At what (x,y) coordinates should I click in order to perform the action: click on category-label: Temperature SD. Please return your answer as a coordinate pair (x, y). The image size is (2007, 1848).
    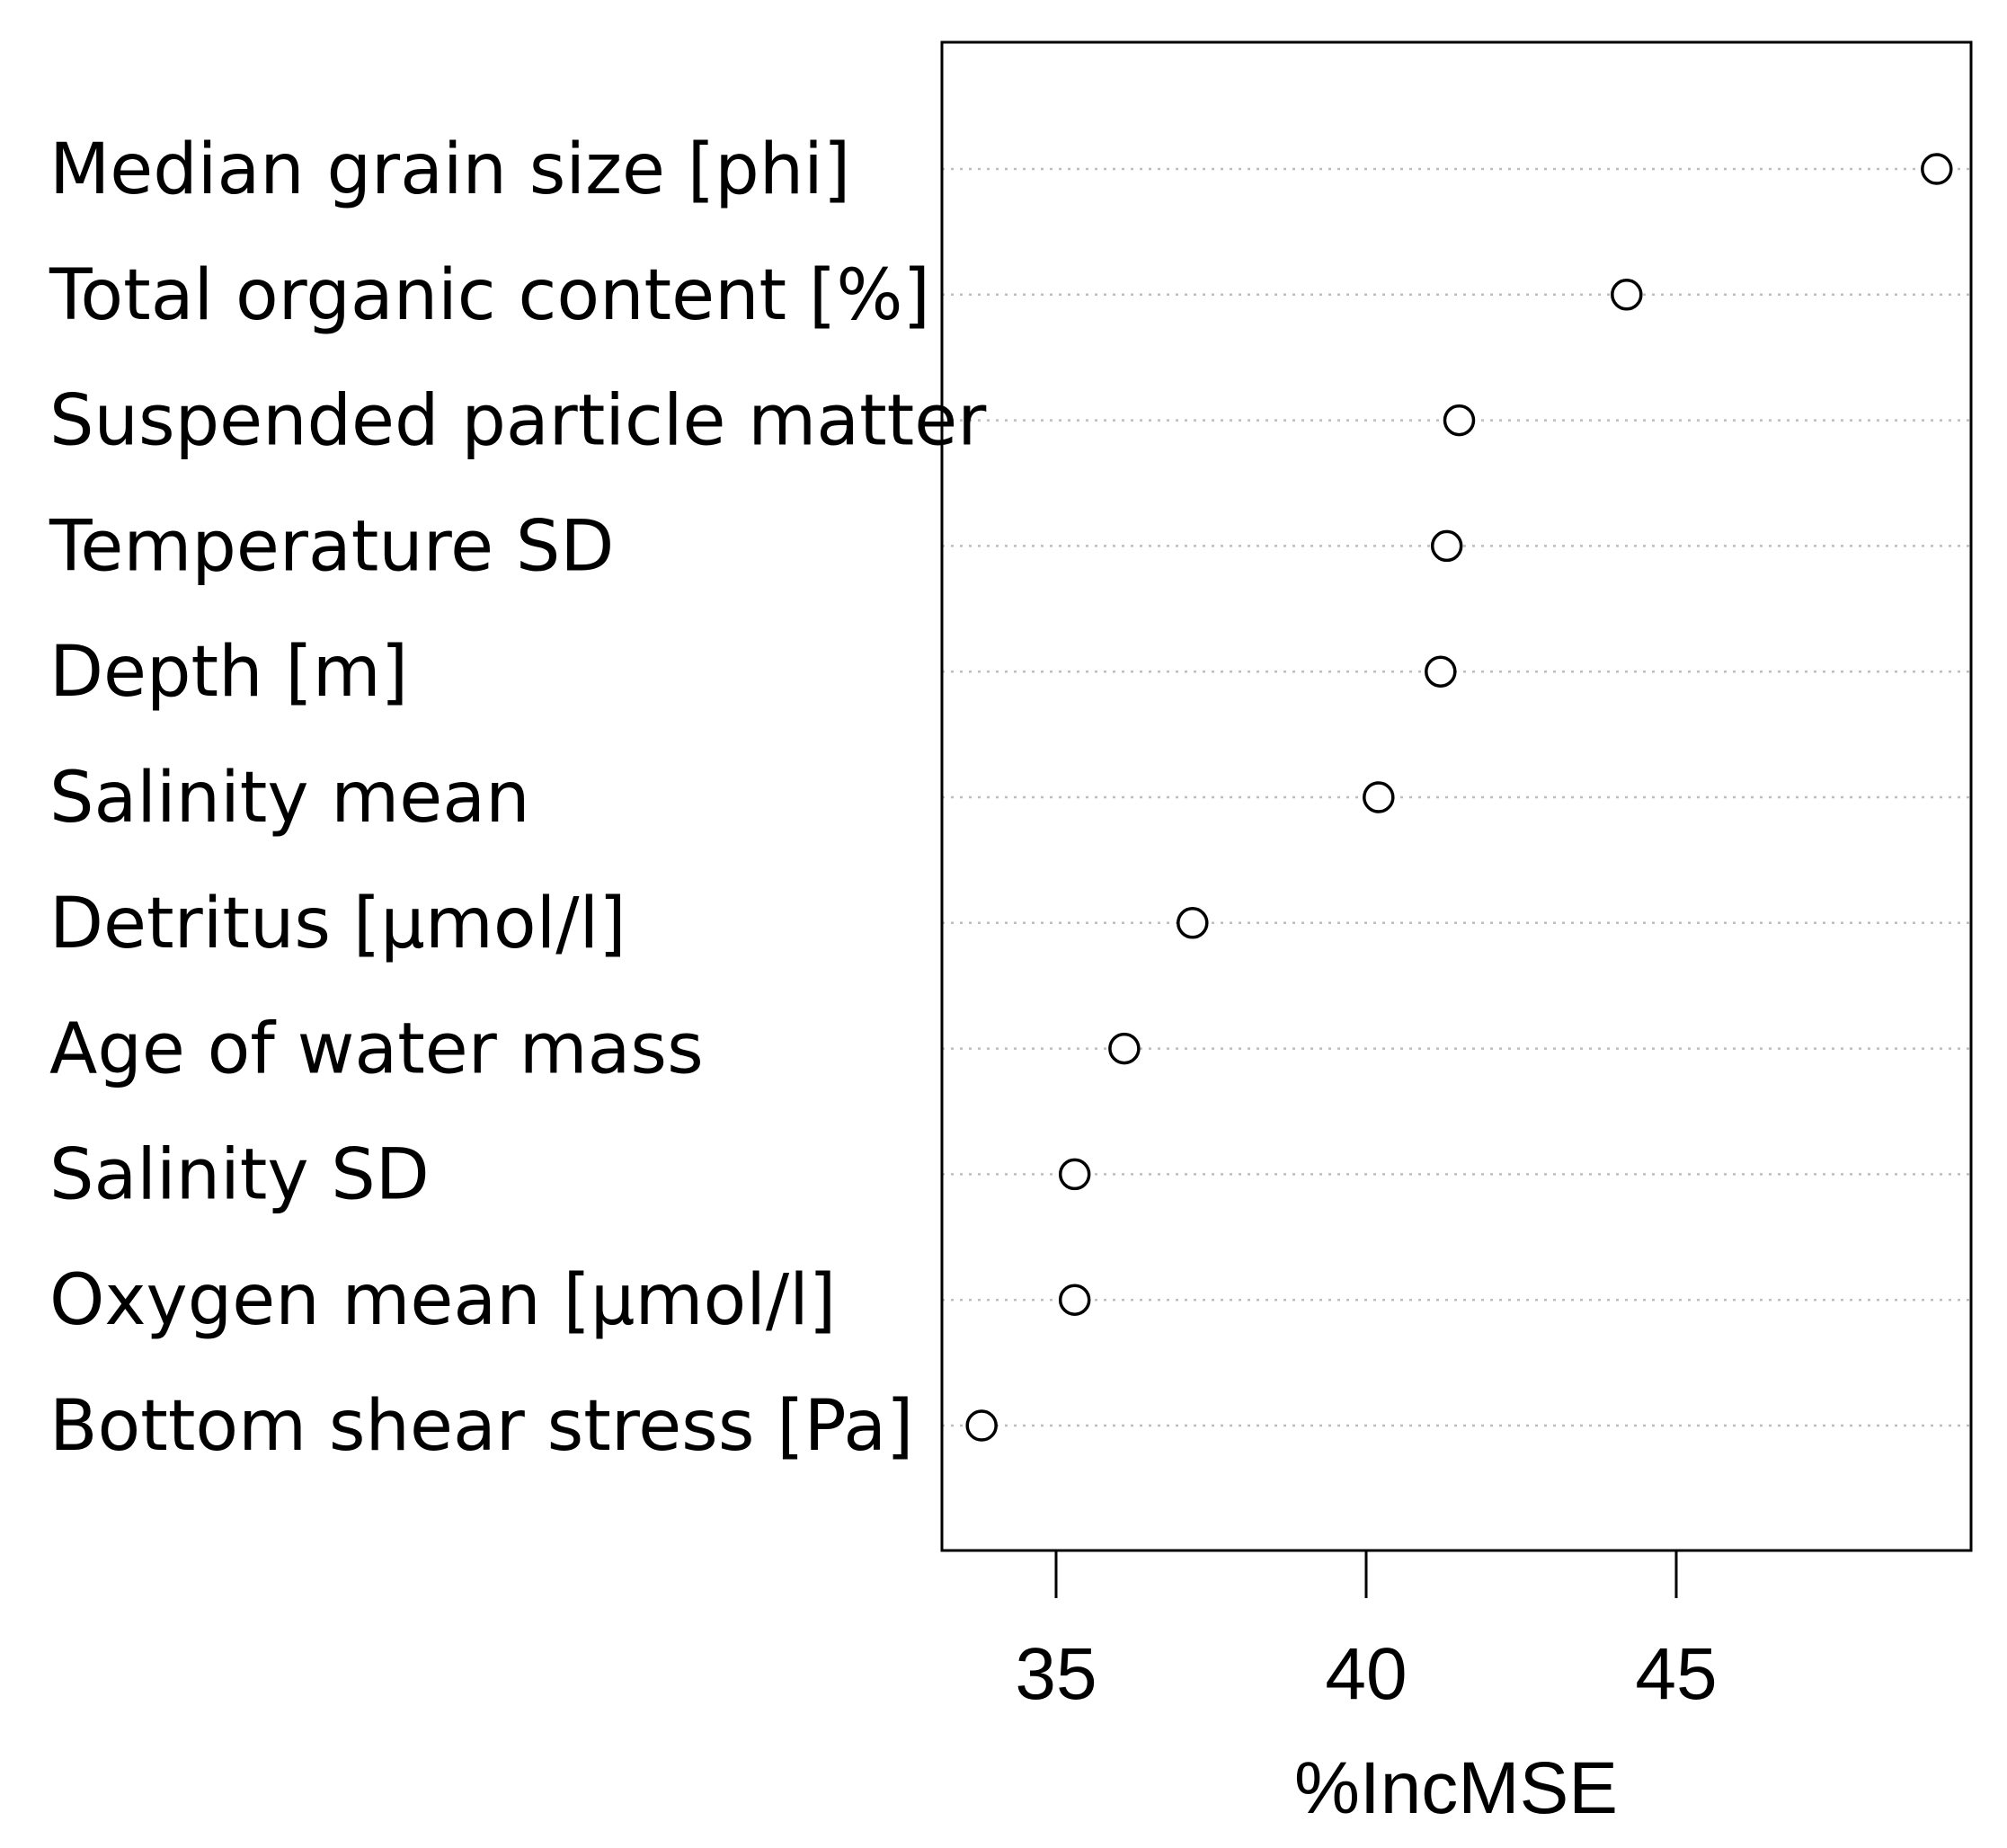
    Looking at the image, I should click on (331, 546).